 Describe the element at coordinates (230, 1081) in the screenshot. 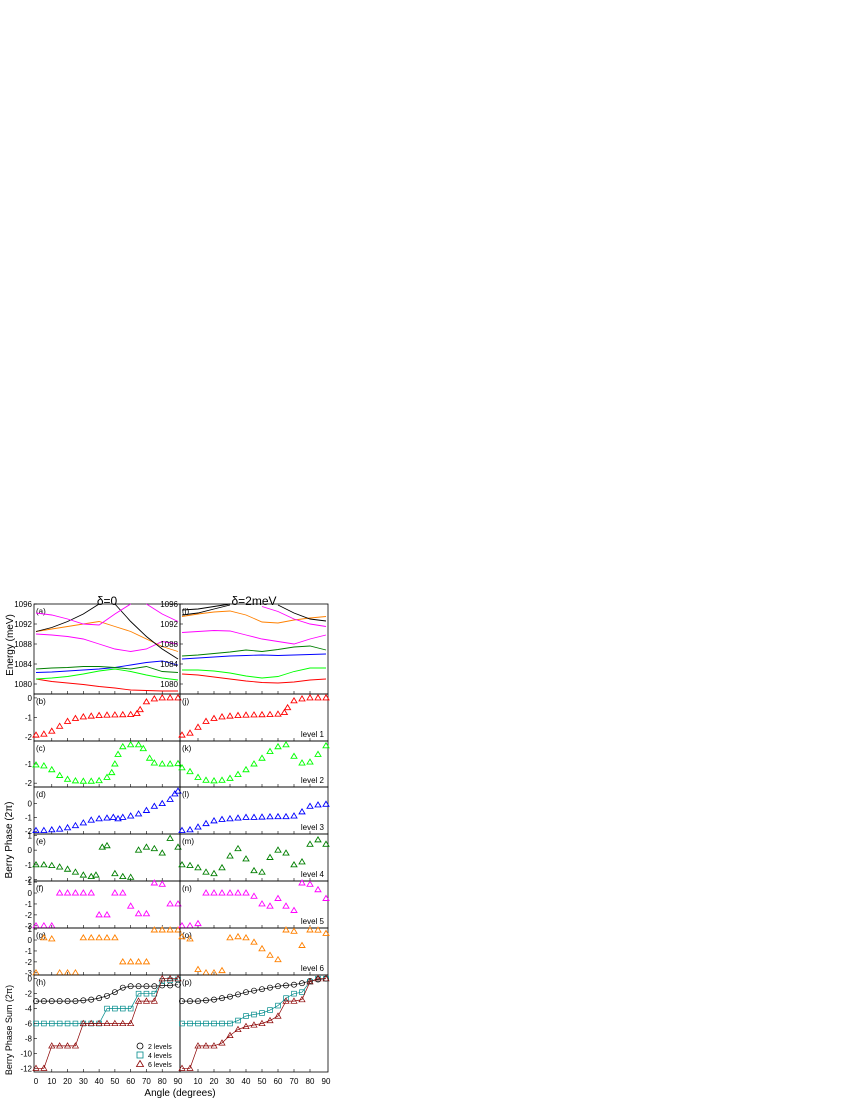

I see `x-tick-label: 30` at that location.